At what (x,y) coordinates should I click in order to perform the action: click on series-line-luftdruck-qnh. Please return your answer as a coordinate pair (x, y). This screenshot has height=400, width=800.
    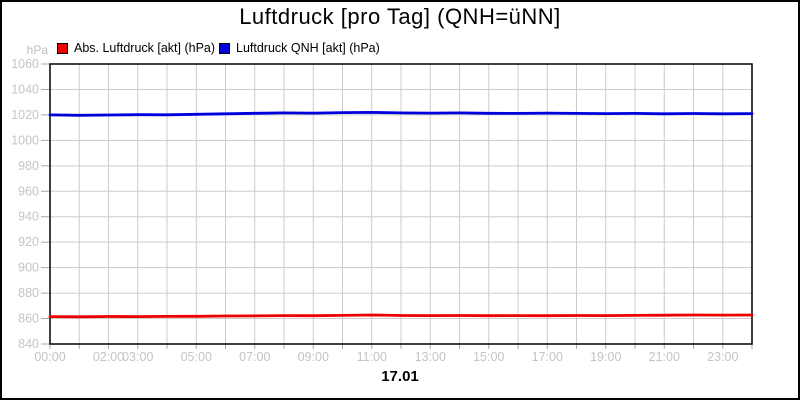
    Looking at the image, I should click on (401, 114).